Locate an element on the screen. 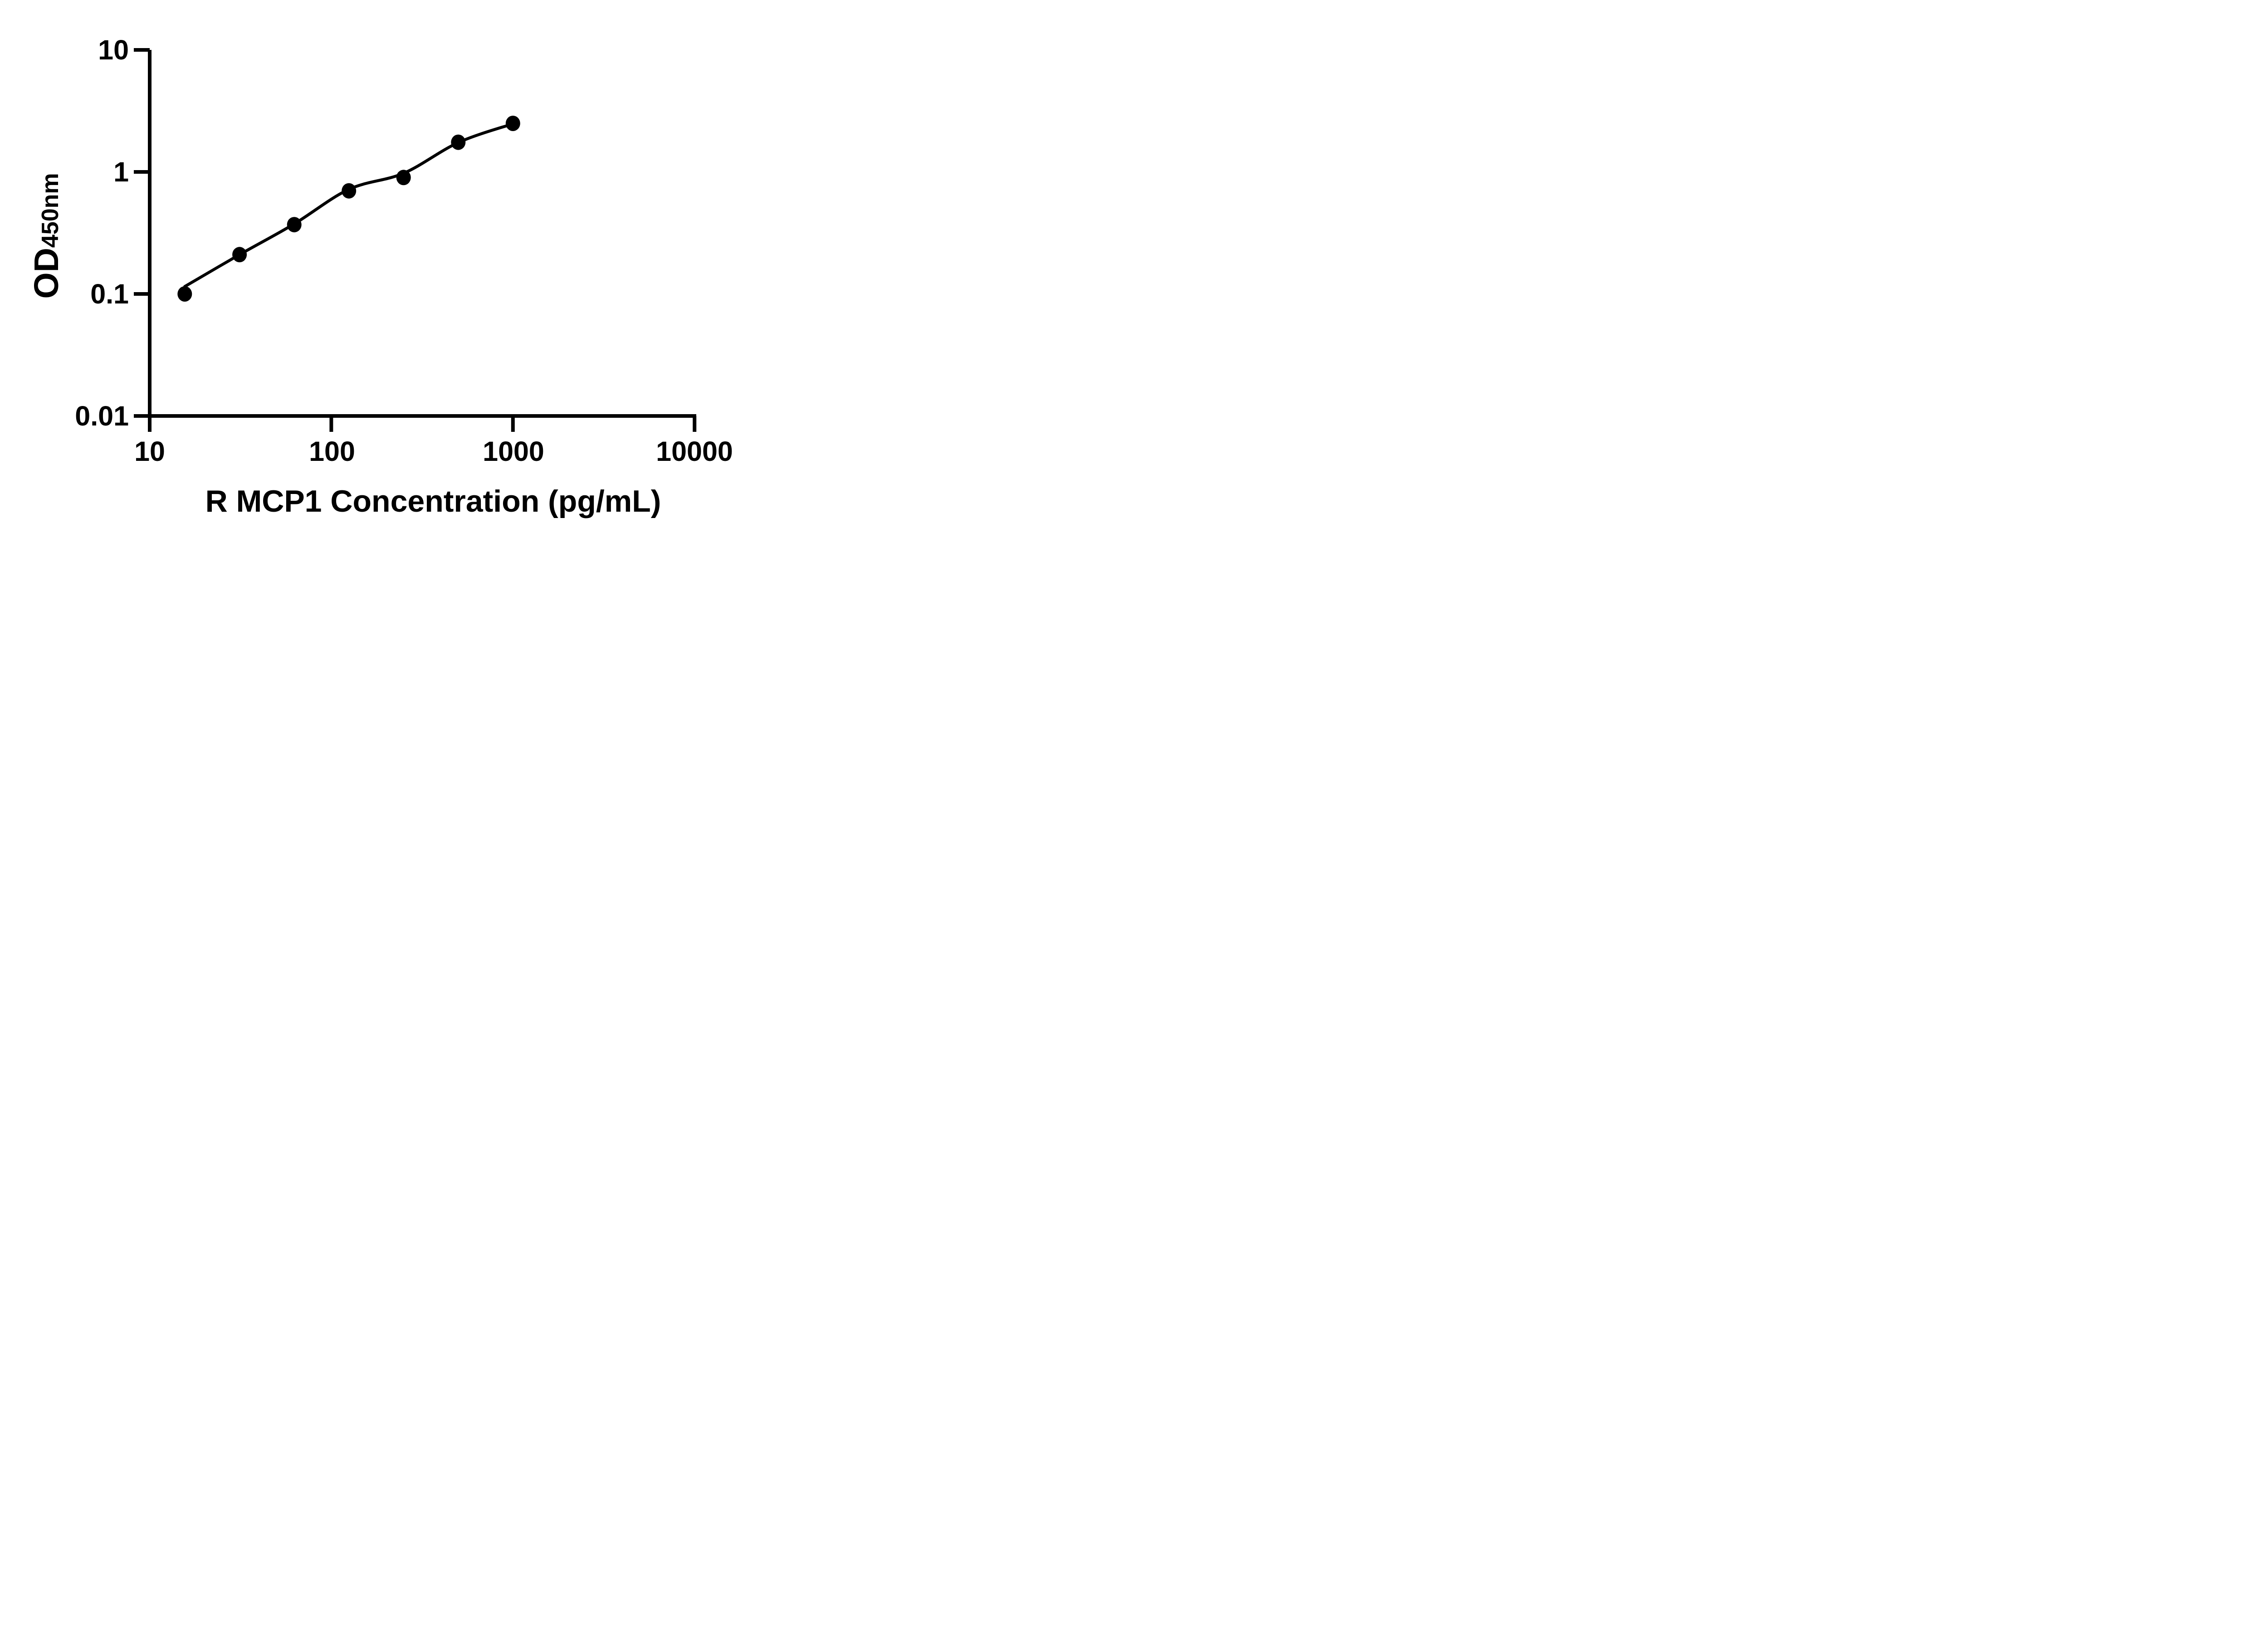 The height and width of the screenshot is (1633, 2268). y-tick-label-10: 10 is located at coordinates (113, 49).